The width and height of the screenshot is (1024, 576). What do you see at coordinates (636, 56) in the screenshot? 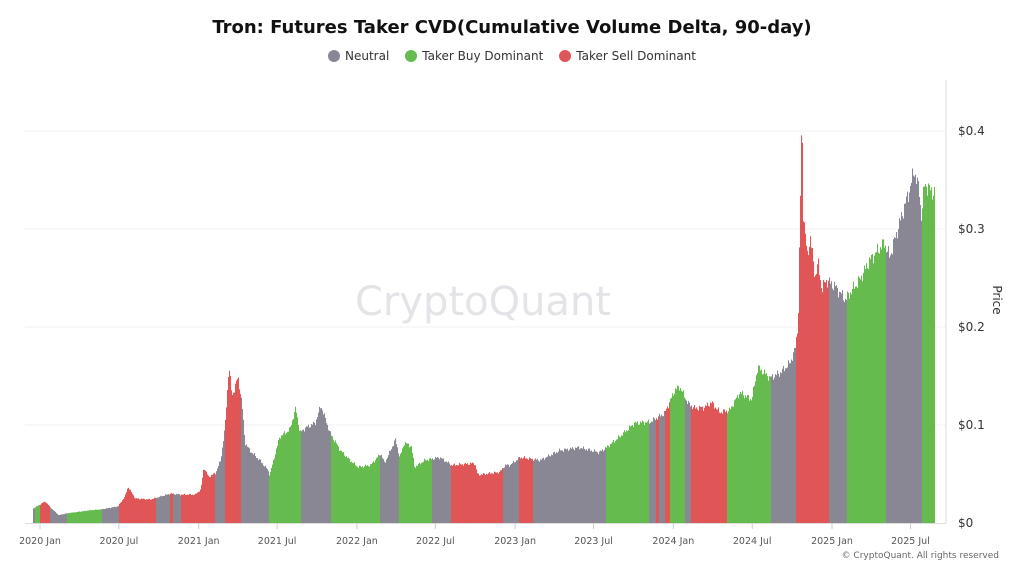
I see `legend-label: Taker Sell Dominant` at bounding box center [636, 56].